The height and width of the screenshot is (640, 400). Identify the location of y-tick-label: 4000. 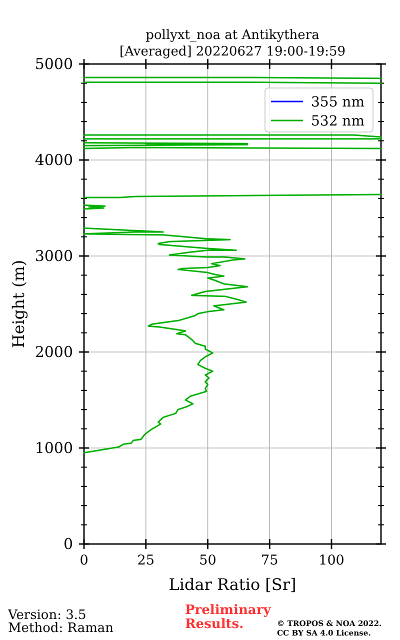
(53, 159).